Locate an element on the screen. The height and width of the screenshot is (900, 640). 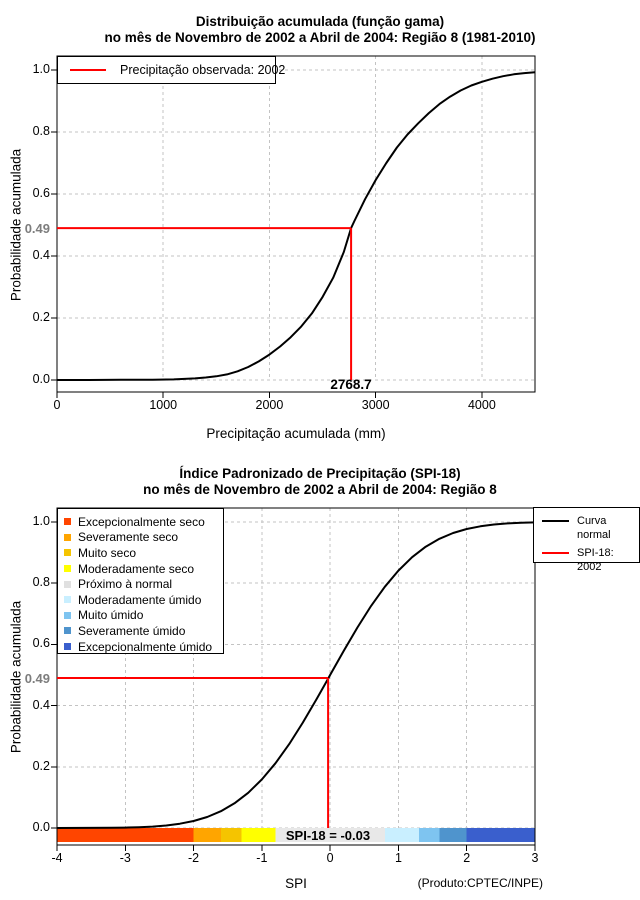
spi18-2002-line-sample is located at coordinates (555, 553).